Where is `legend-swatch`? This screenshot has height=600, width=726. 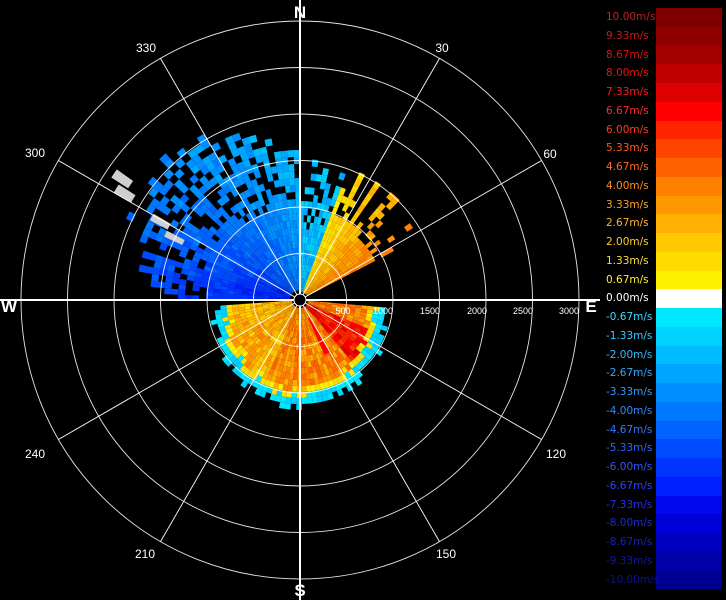 legend-swatch is located at coordinates (689, 167).